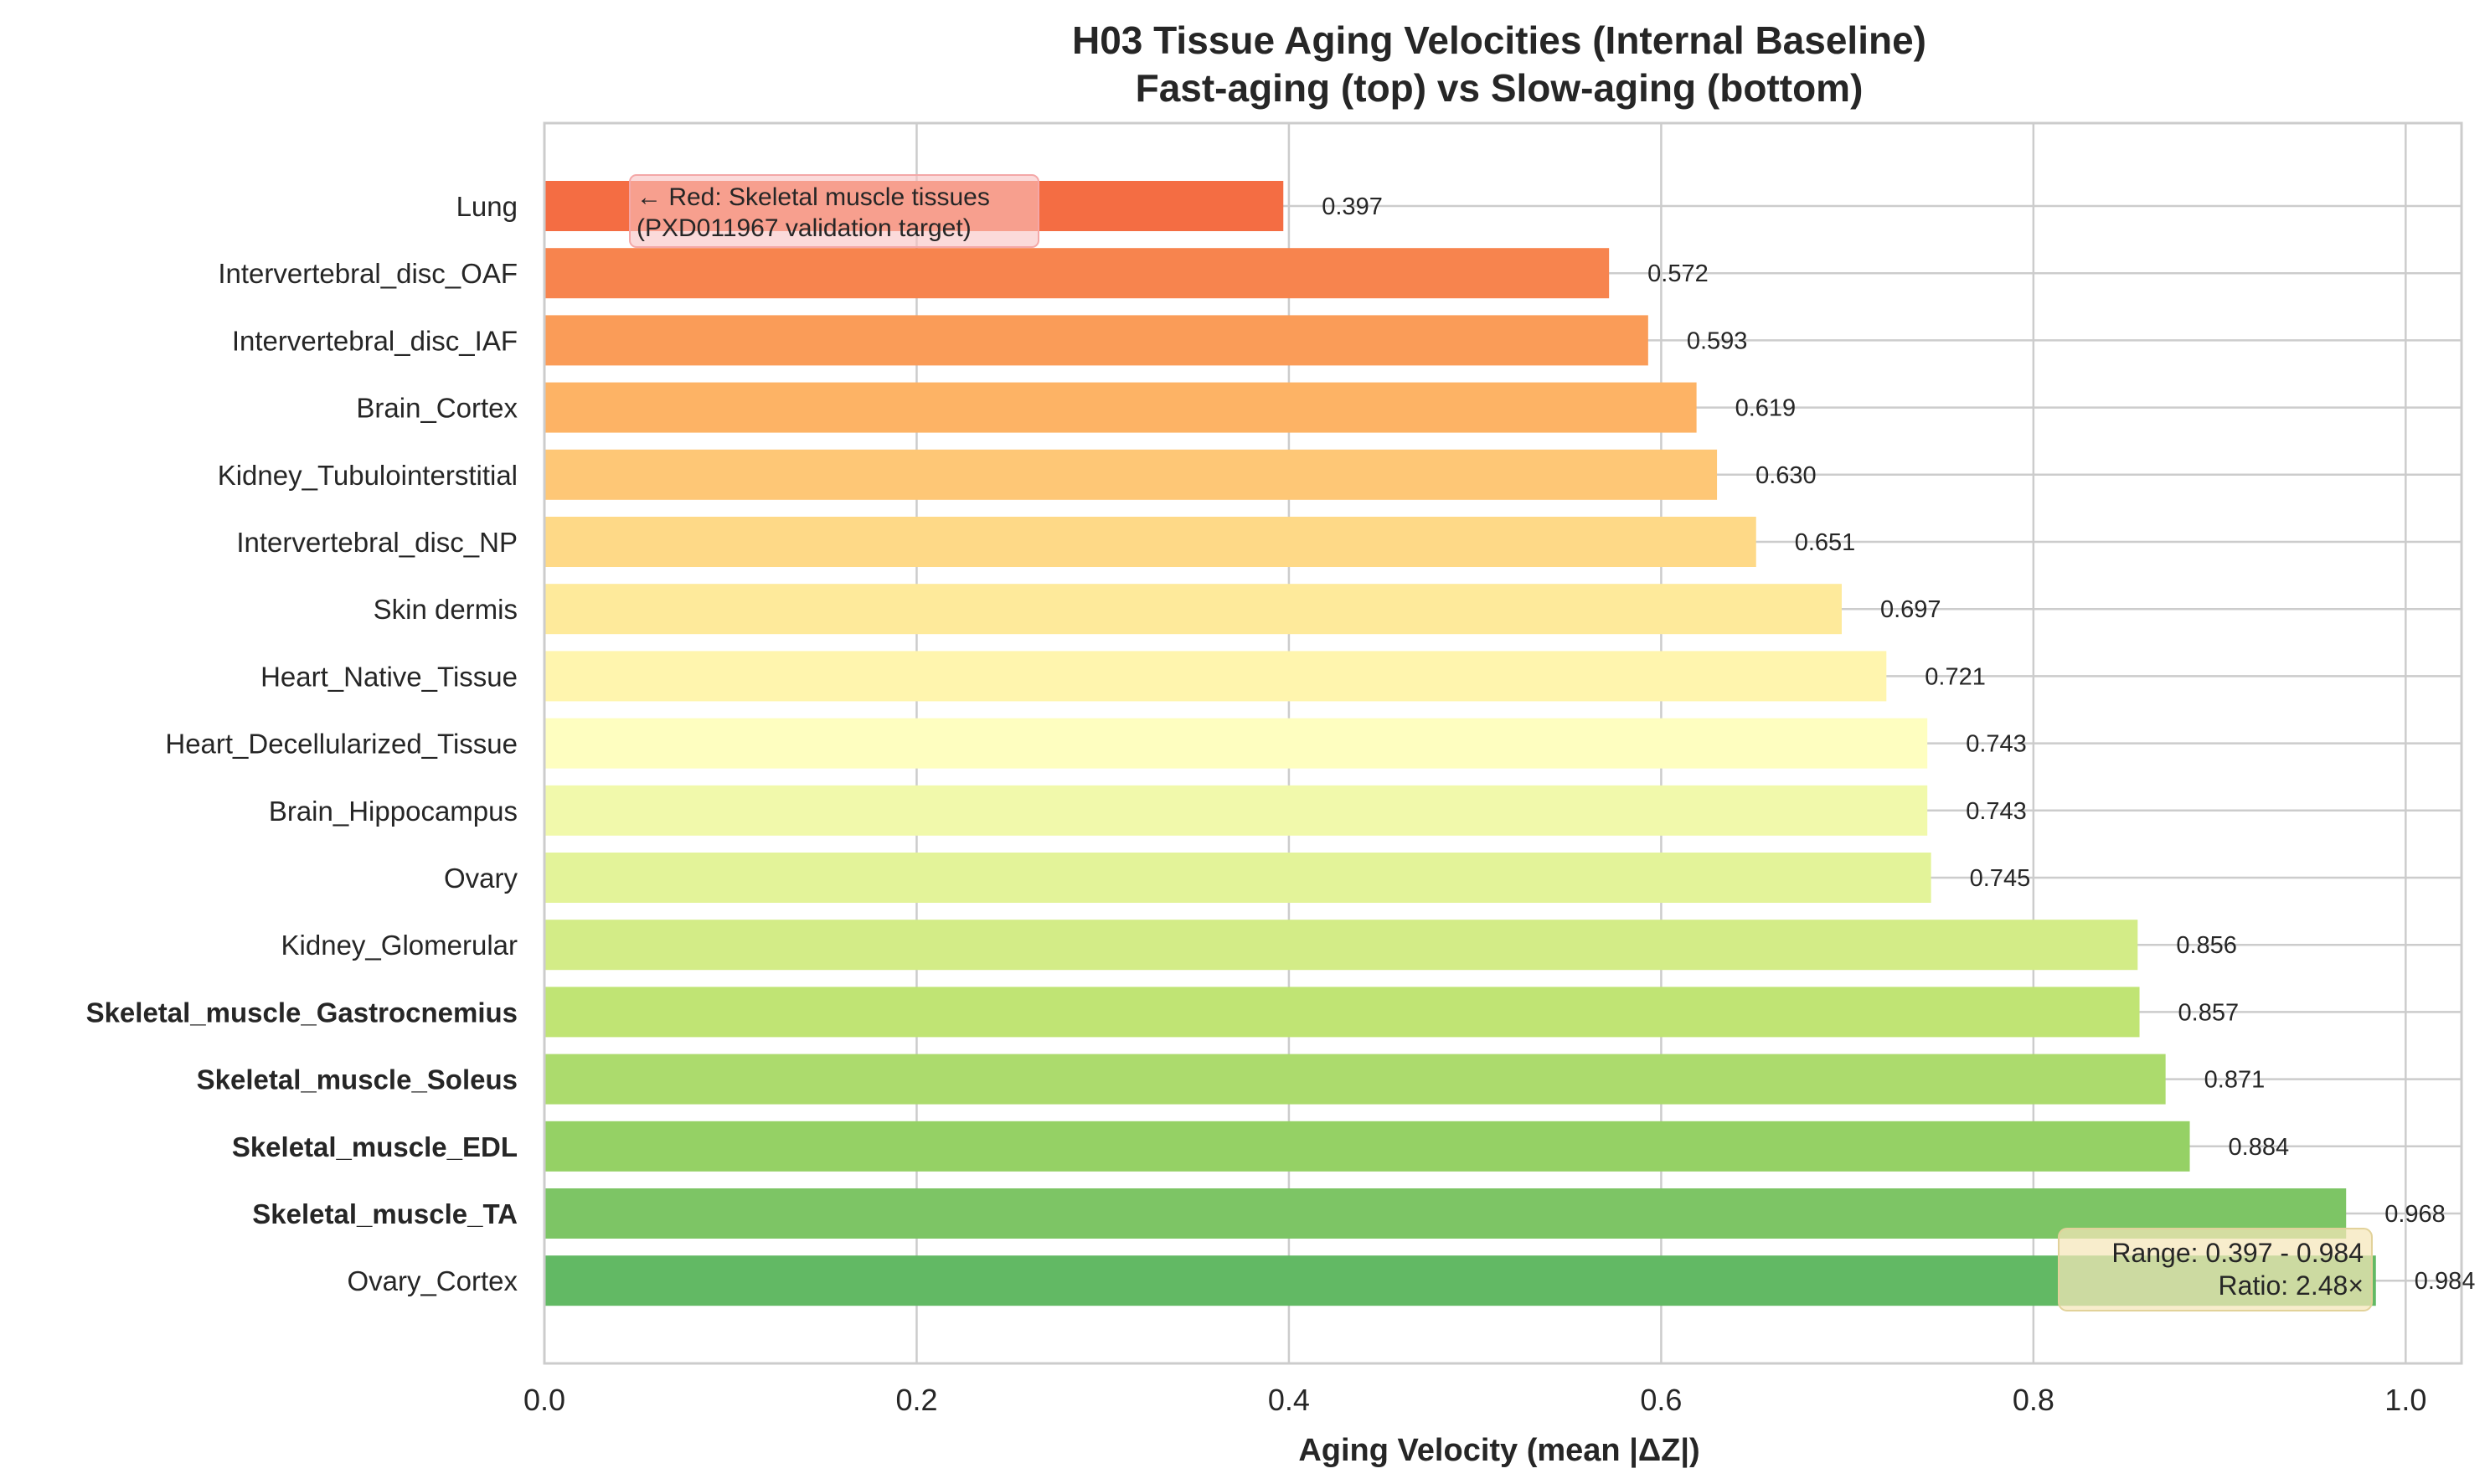 The height and width of the screenshot is (1484, 2490). I want to click on value-label: 0.572, so click(1678, 273).